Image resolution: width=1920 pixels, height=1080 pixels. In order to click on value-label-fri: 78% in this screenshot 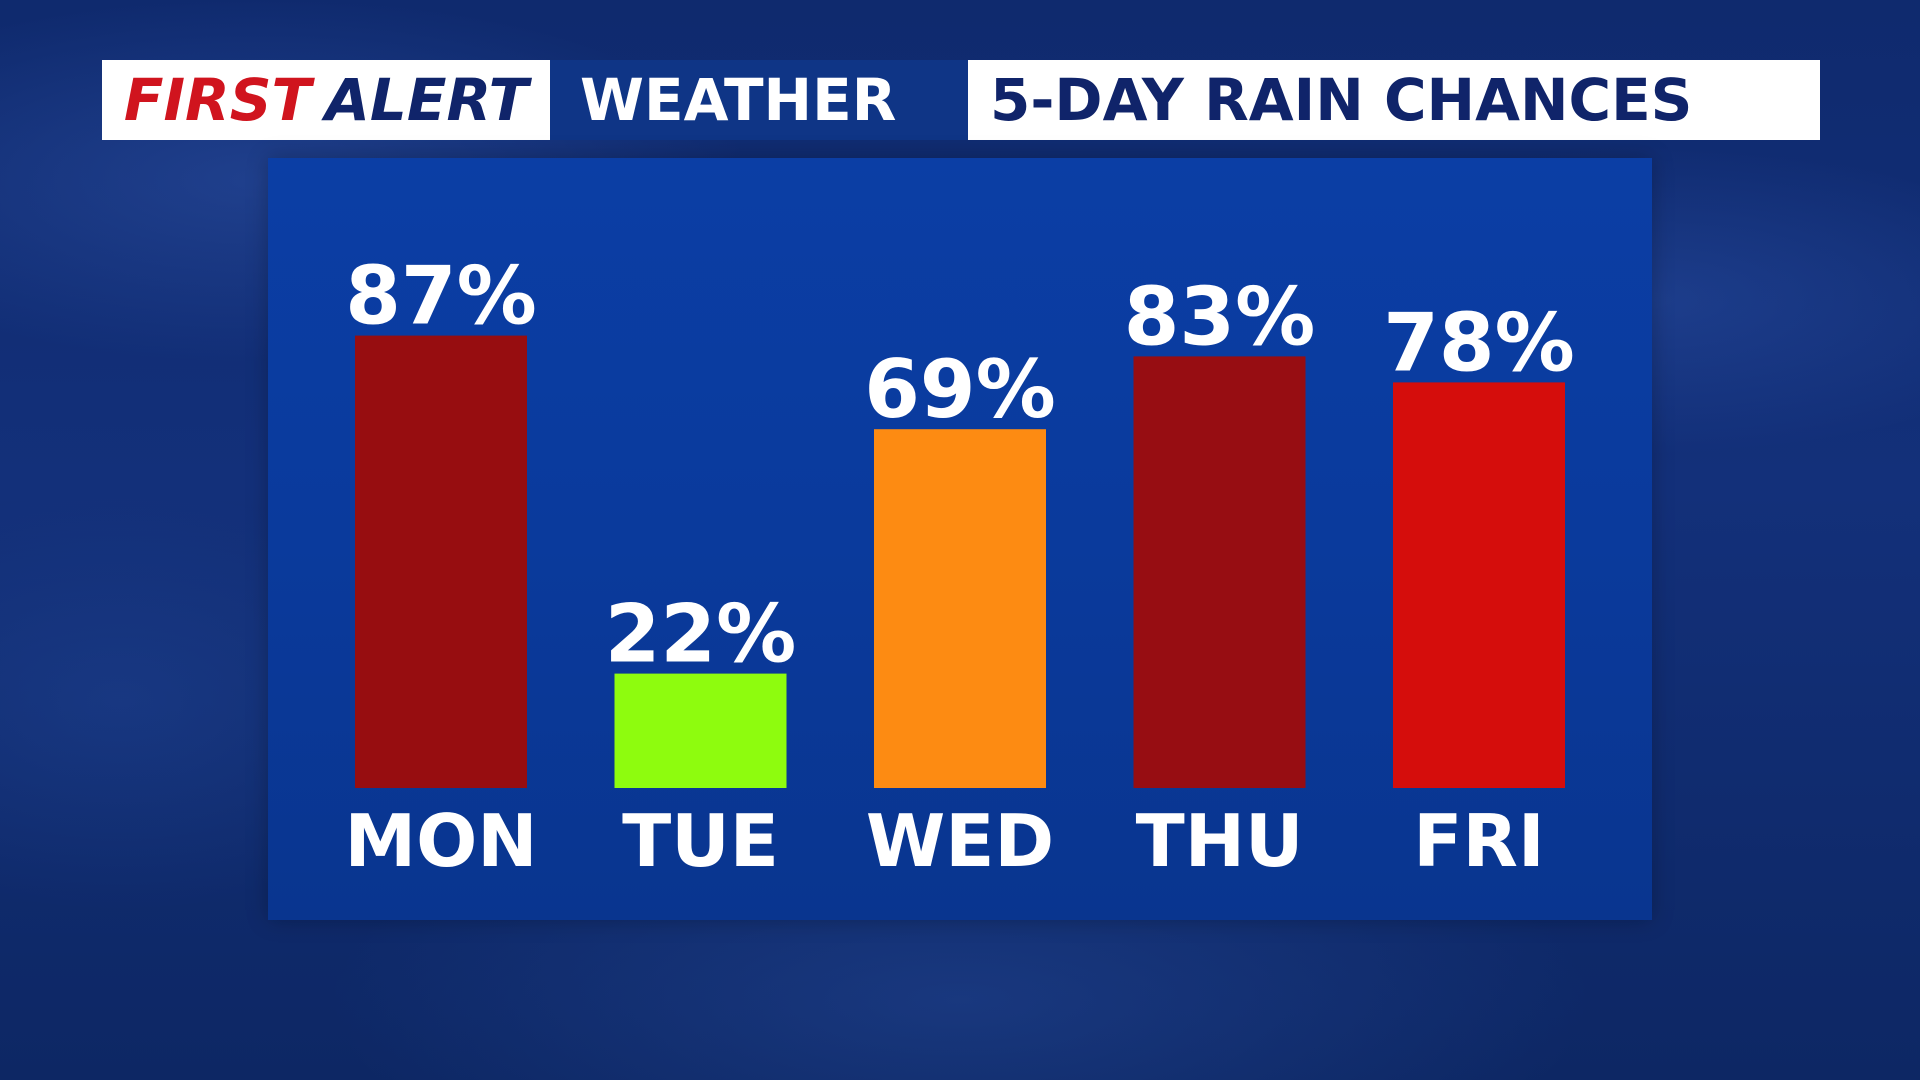, I will do `click(1478, 342)`.